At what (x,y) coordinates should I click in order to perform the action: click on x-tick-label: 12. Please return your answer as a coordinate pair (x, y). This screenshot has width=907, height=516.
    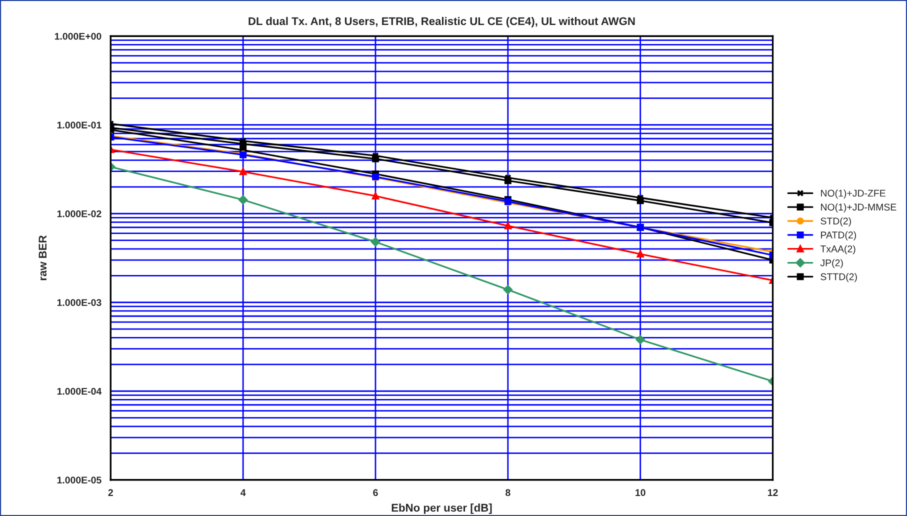
    Looking at the image, I should click on (773, 492).